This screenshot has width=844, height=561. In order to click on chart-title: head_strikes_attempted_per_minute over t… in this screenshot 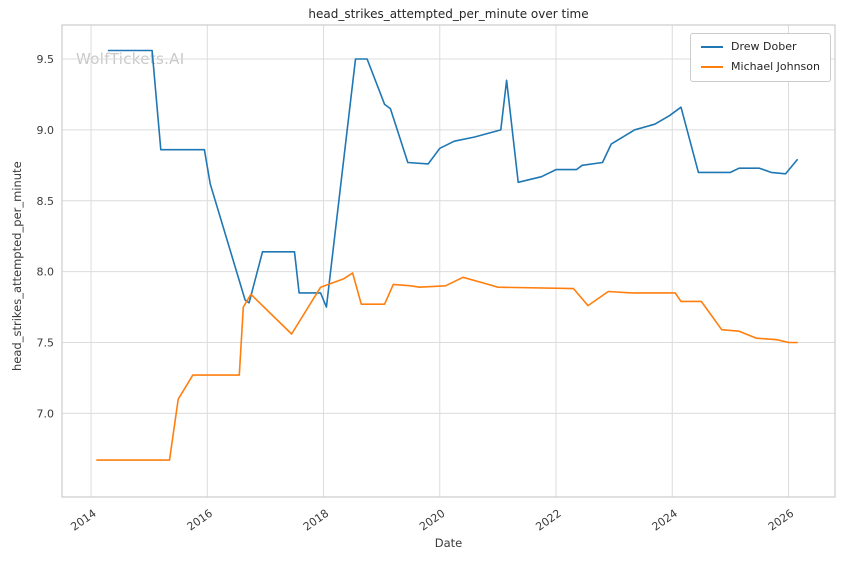, I will do `click(448, 14)`.